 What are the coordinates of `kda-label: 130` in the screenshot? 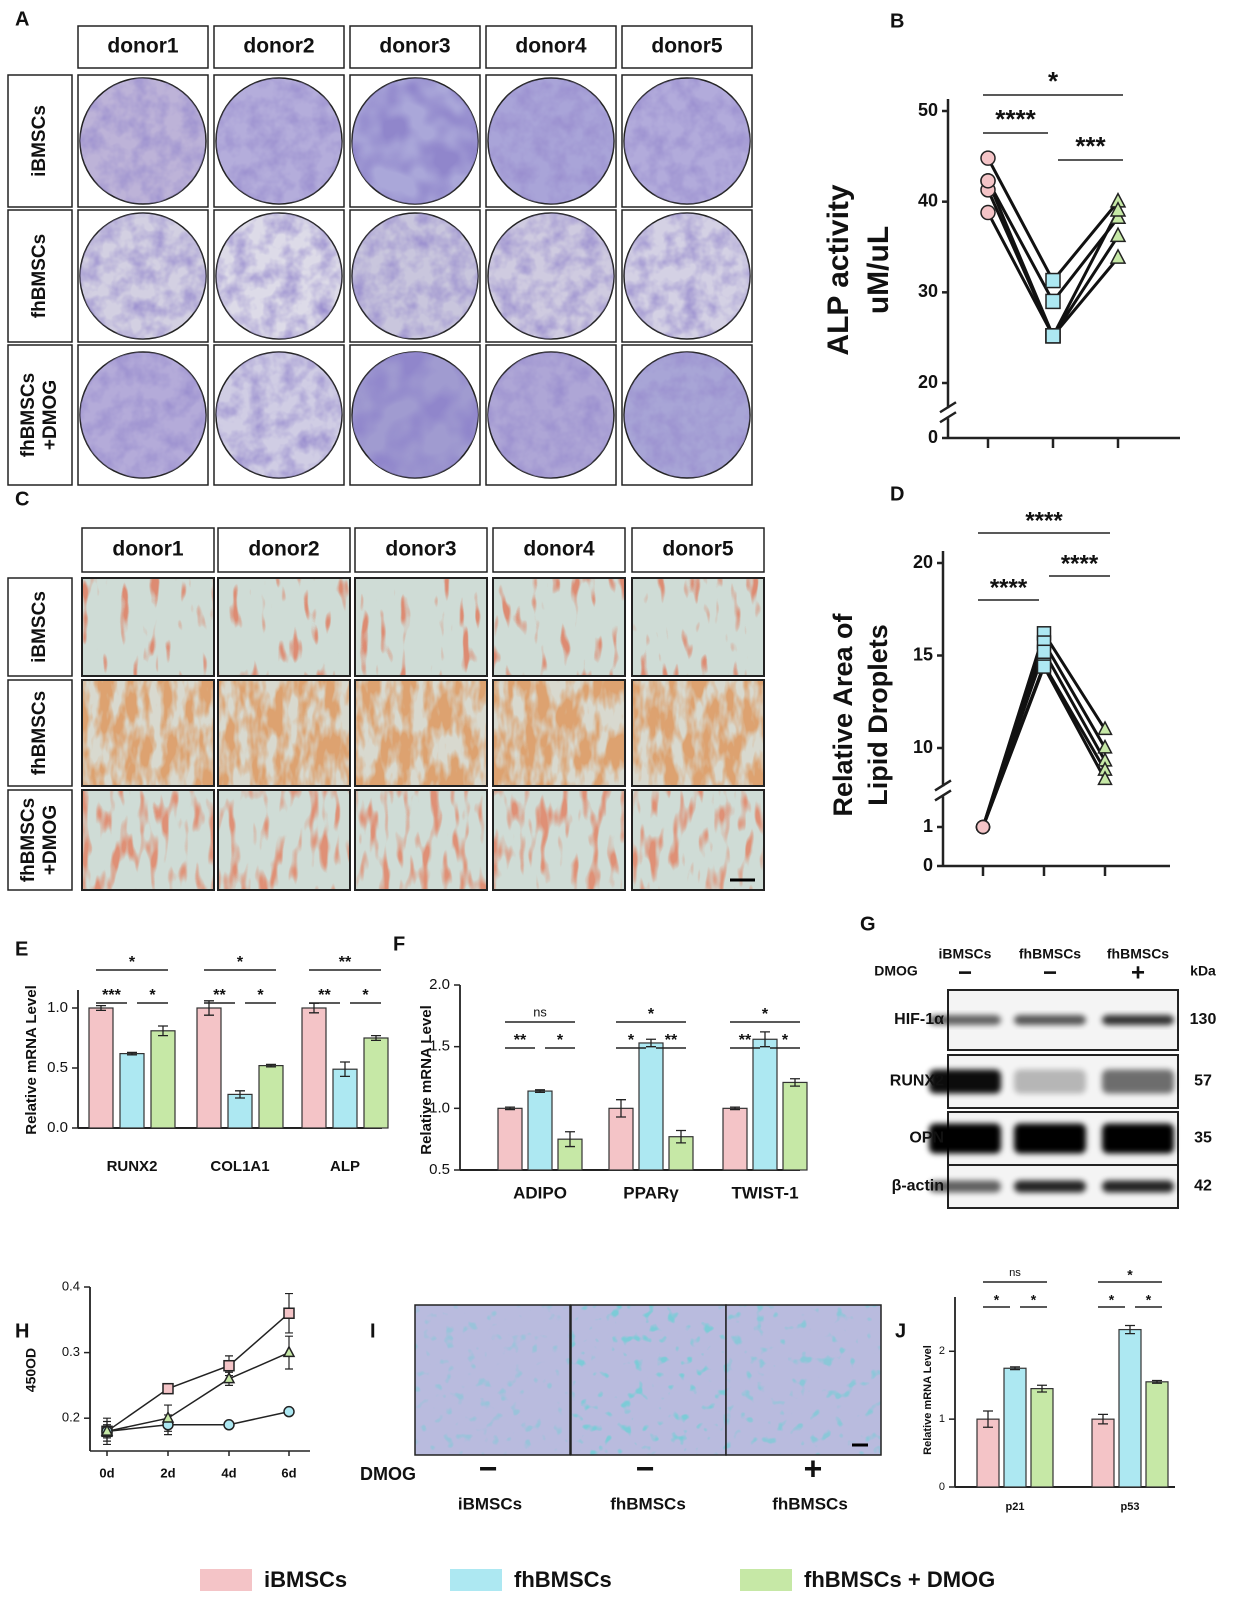 It's located at (1203, 1019).